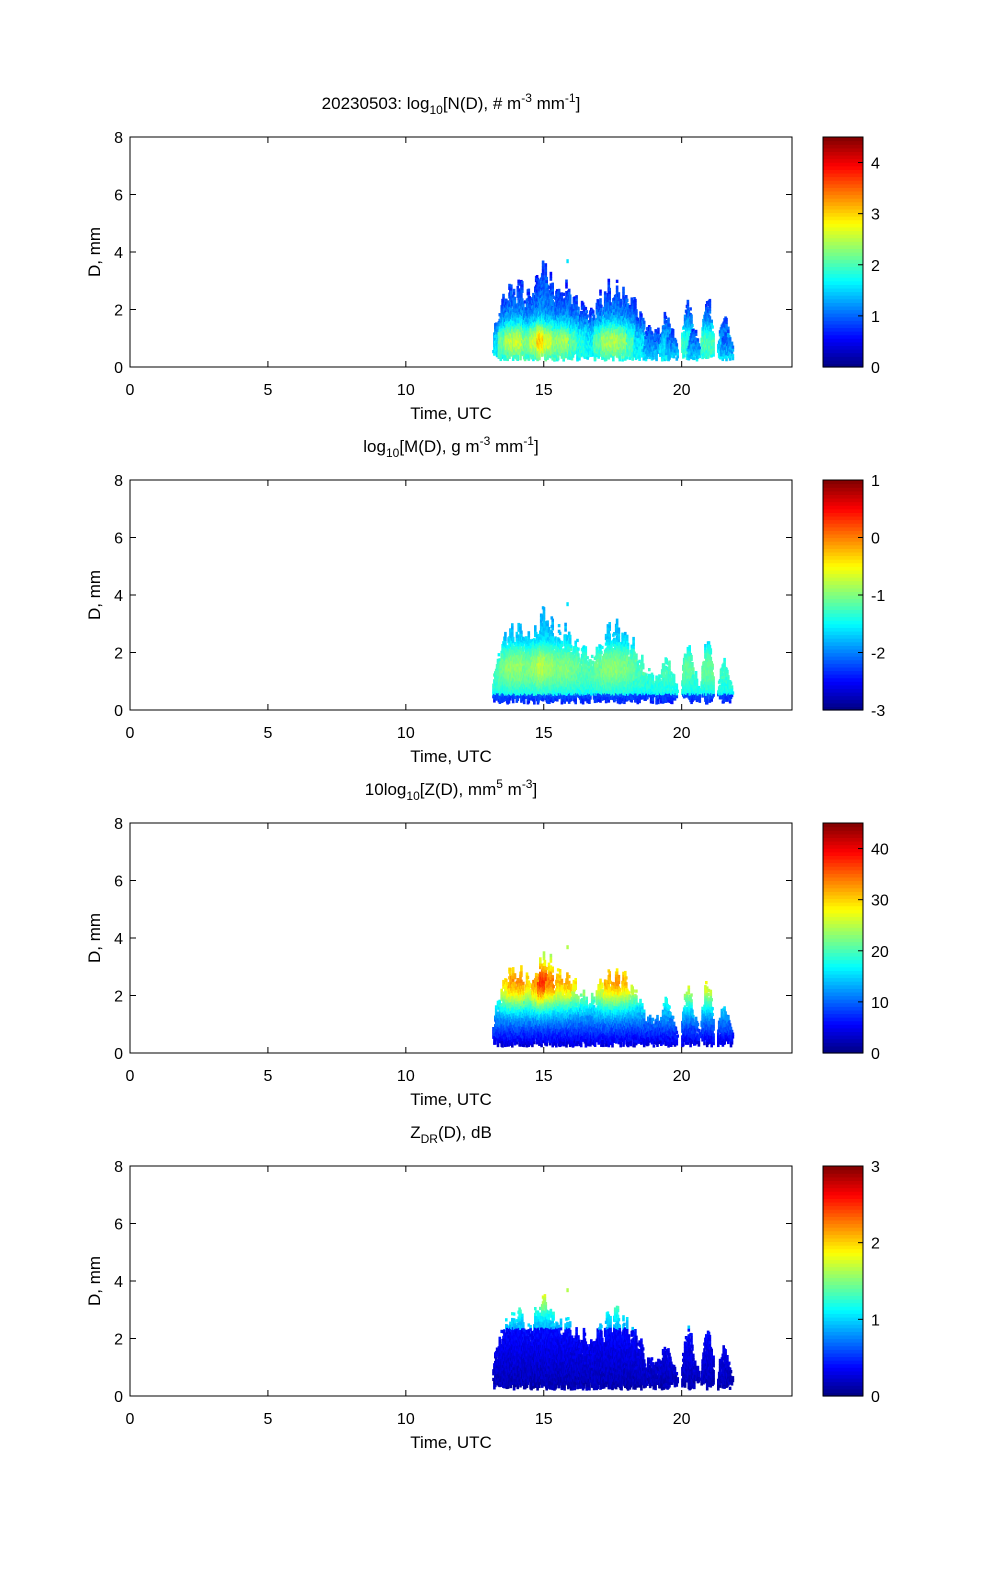  Describe the element at coordinates (482, 103) in the screenshot. I see `title-mid: [N(D), # m` at that location.